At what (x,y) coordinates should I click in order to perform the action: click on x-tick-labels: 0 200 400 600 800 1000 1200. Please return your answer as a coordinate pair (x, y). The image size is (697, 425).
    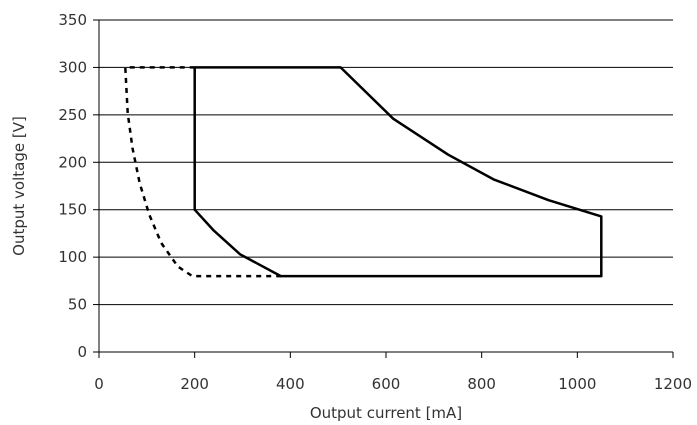
    Looking at the image, I should click on (393, 384).